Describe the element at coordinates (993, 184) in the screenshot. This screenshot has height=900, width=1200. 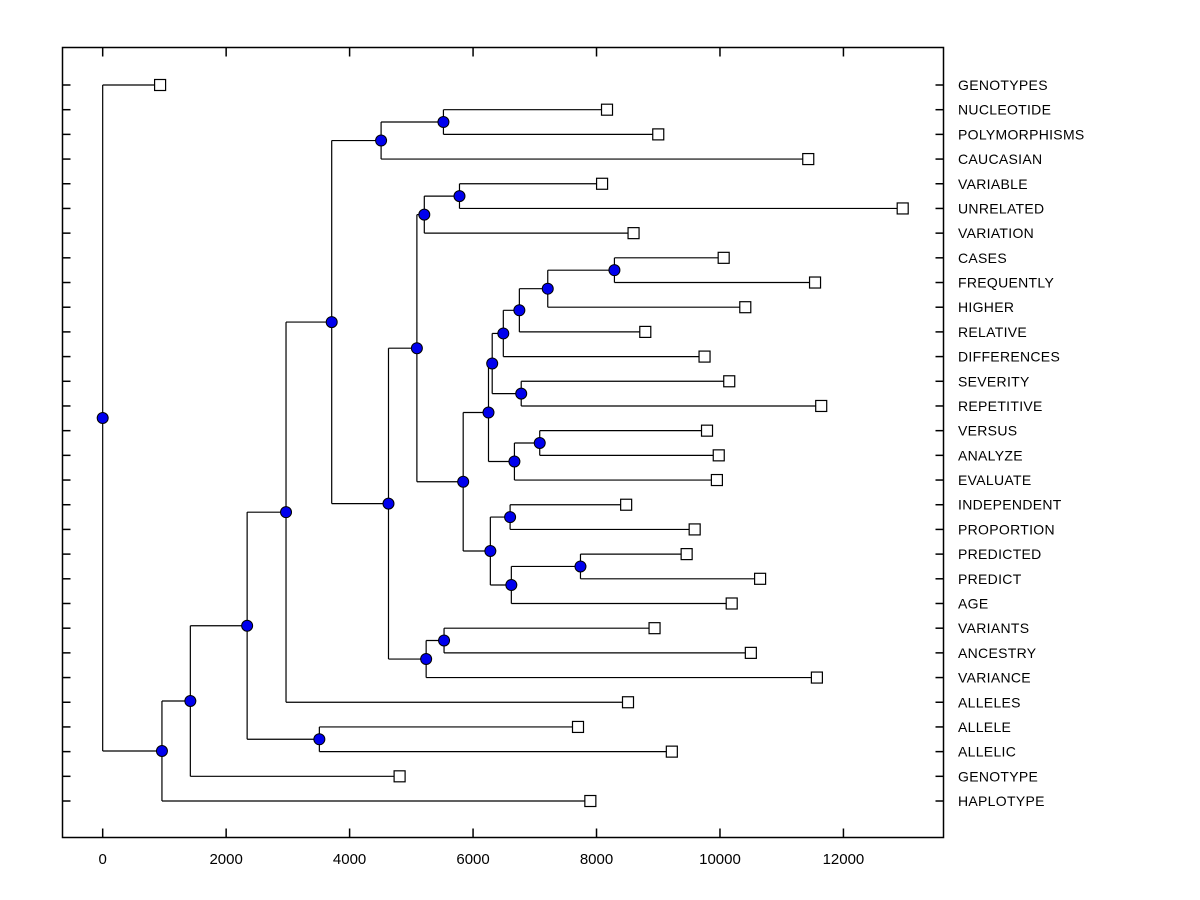
I see `leaf-label: VARIABLE` at that location.